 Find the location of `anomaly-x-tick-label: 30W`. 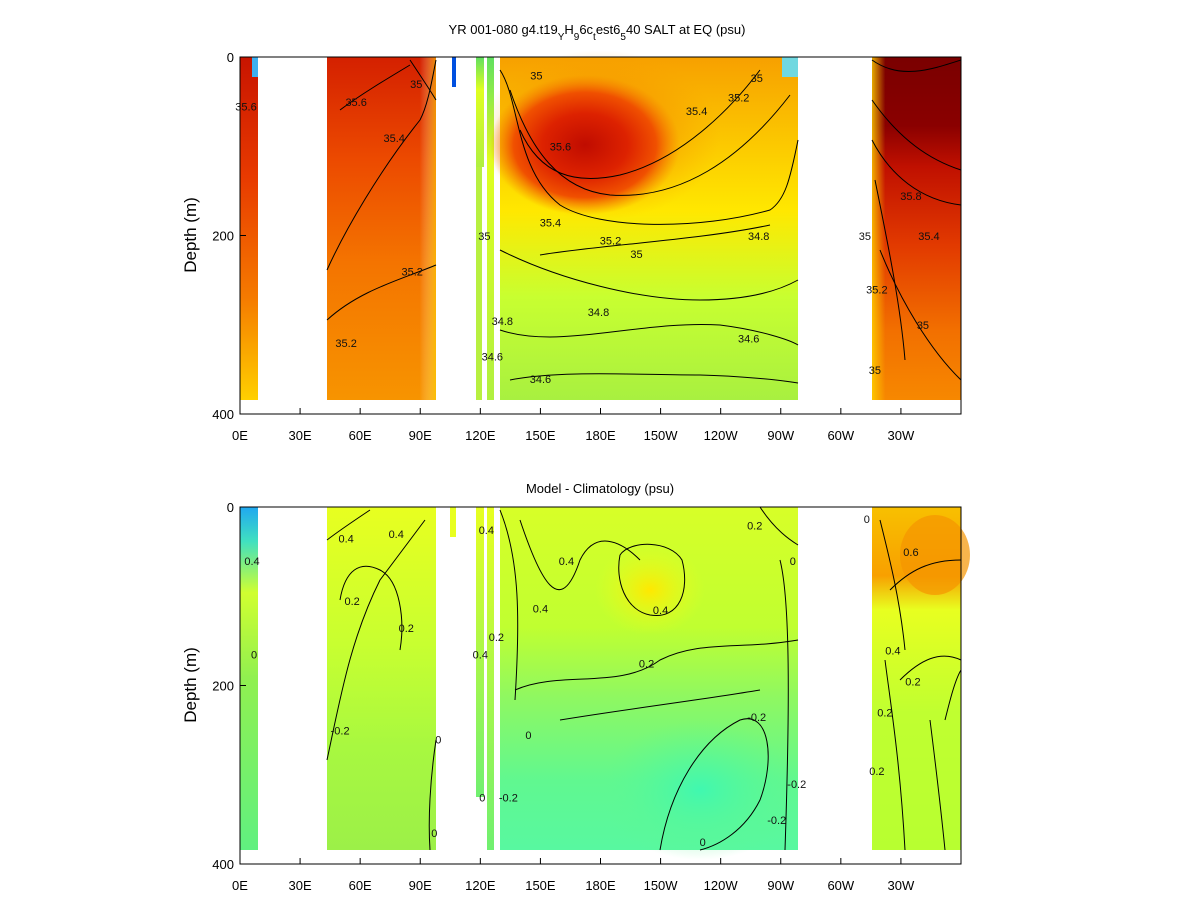

anomaly-x-tick-label: 30W is located at coordinates (901, 885).